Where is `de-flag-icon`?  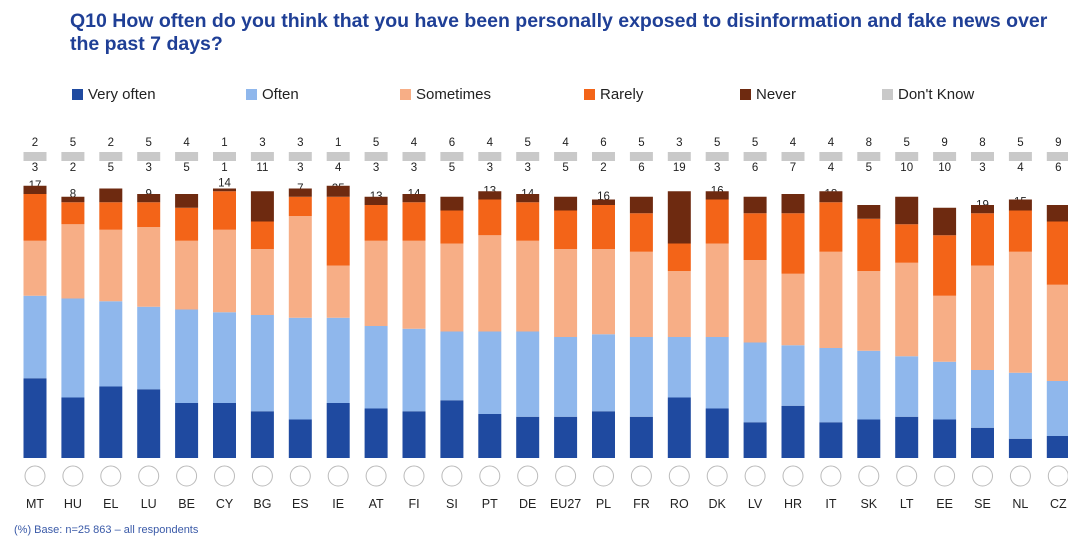 de-flag-icon is located at coordinates (528, 476).